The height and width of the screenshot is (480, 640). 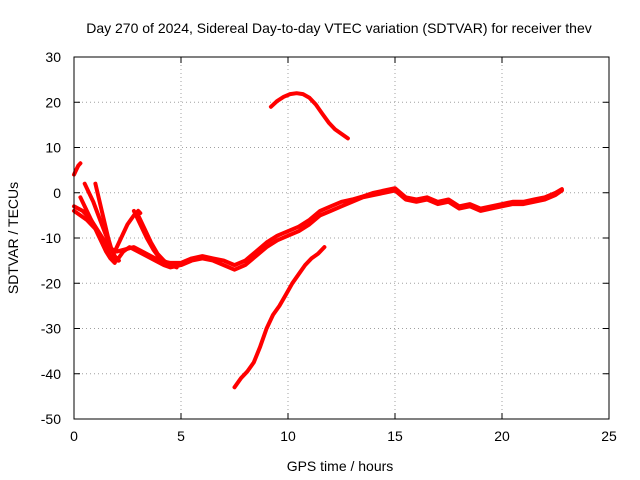 I want to click on y-tick-label: -10, so click(x=51, y=238).